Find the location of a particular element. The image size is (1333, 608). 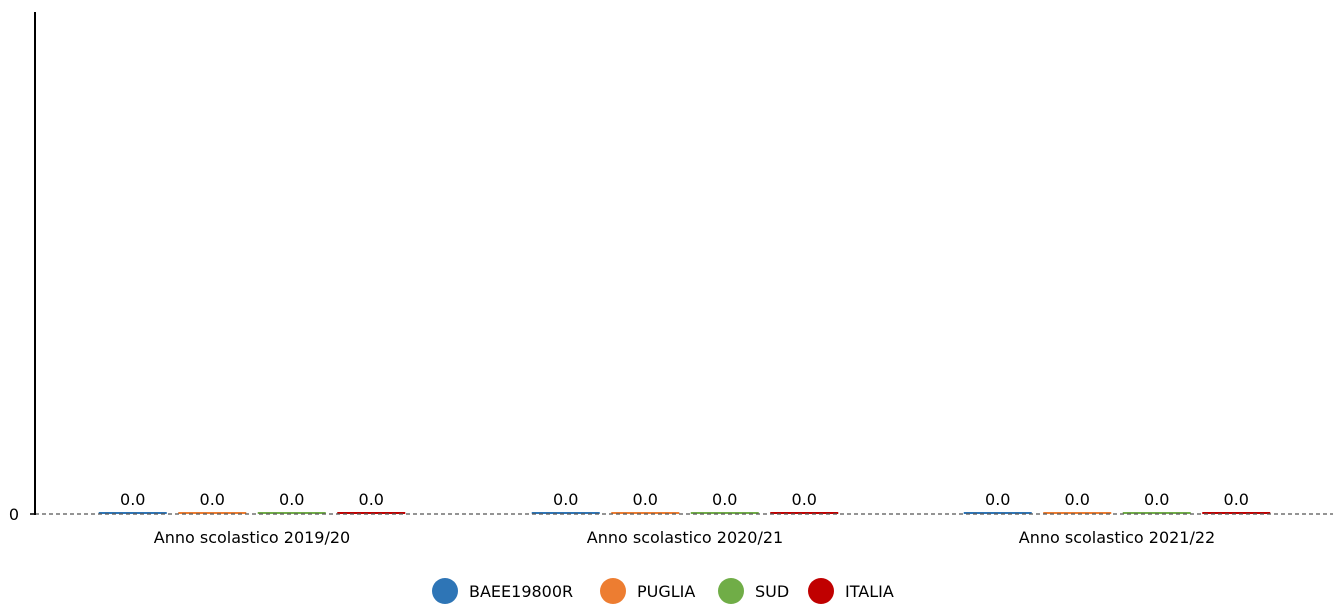

data-labels-group: 0.0 0.0 0.0 0.0 0.0 0.0 0.0 0.0 0.0 0.0 0.0 0.0 is located at coordinates (684, 499).